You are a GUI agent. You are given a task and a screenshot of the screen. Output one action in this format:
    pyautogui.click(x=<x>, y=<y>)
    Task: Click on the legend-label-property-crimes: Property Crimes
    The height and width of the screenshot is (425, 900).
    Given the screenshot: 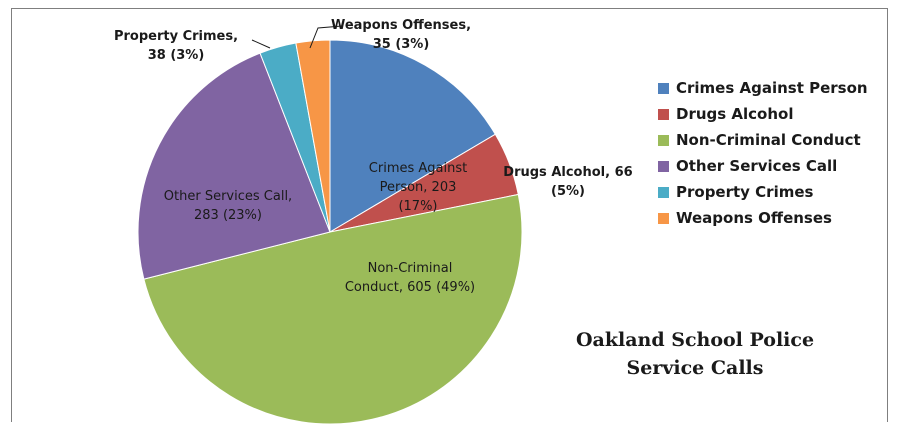 What is the action you would take?
    pyautogui.click(x=745, y=192)
    